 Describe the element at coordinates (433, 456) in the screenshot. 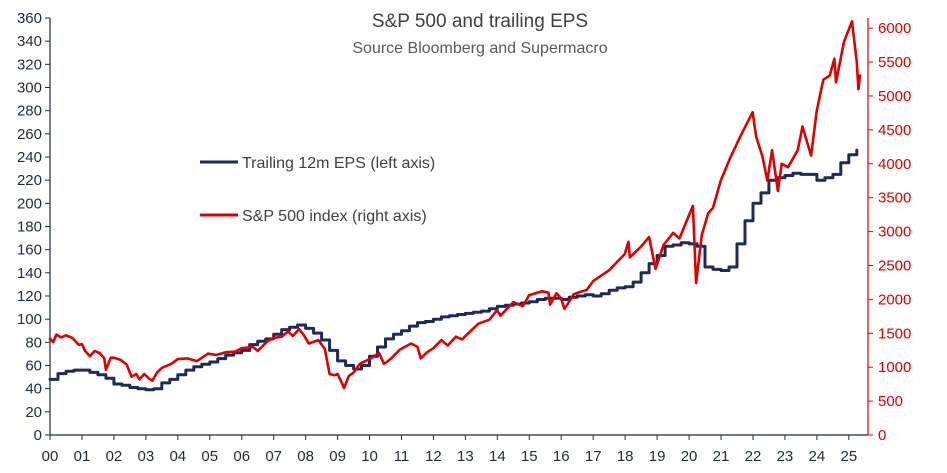

I see `x-tick-label: 12` at that location.